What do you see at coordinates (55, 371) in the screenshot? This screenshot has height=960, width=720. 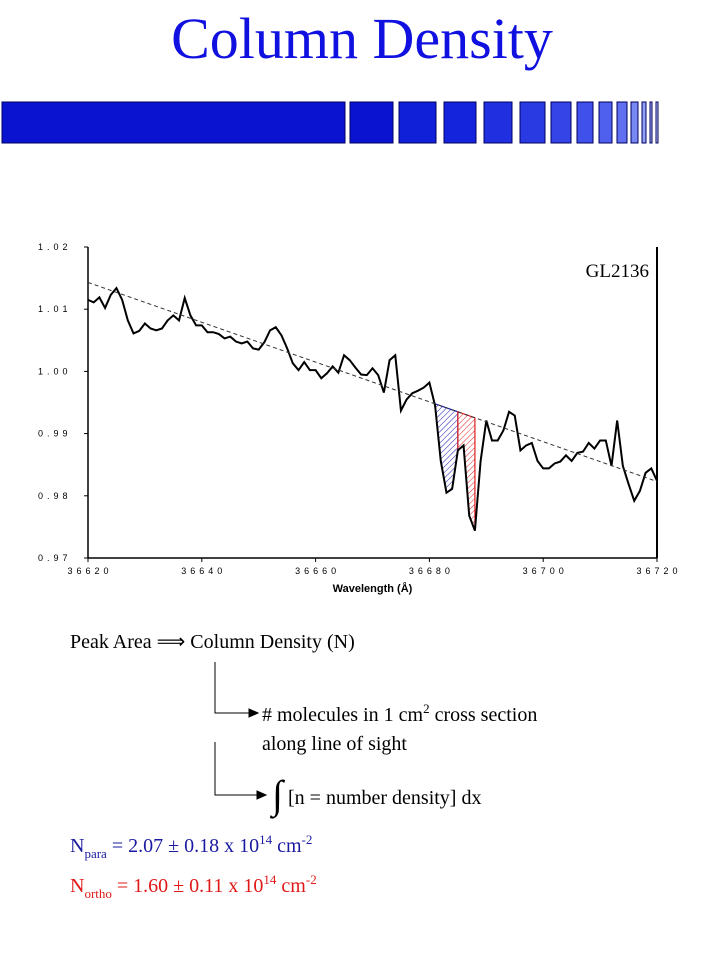 I see `y-tick-label: 1.00` at bounding box center [55, 371].